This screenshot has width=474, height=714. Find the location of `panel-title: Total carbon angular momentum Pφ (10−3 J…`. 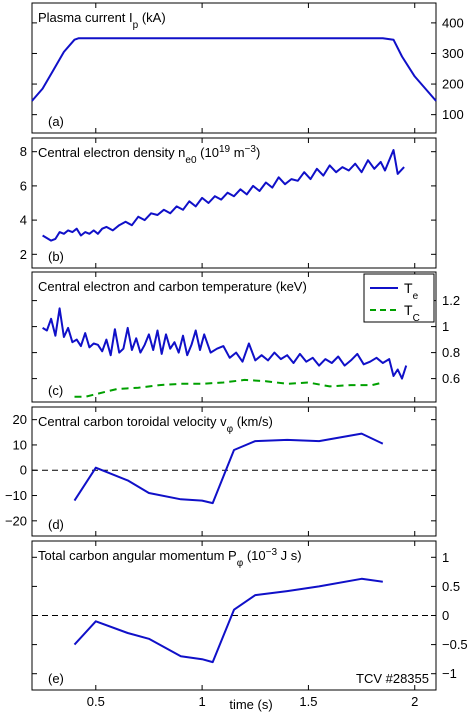

panel-title: Total carbon angular momentum Pφ (10−3 J… is located at coordinates (170, 558).